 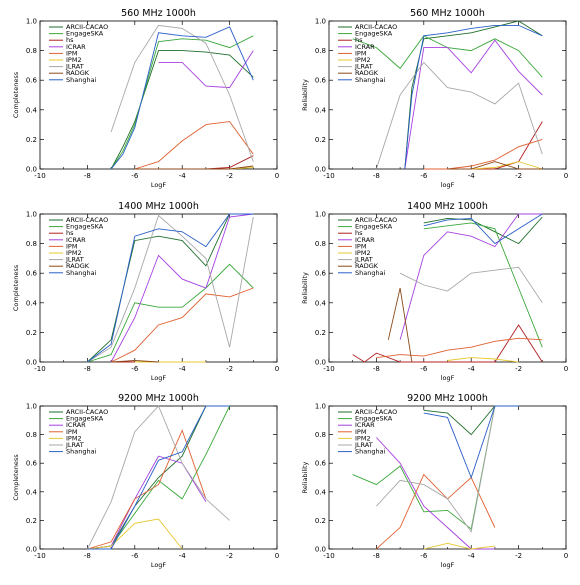 I want to click on series-line-ipm, so click(x=147, y=489).